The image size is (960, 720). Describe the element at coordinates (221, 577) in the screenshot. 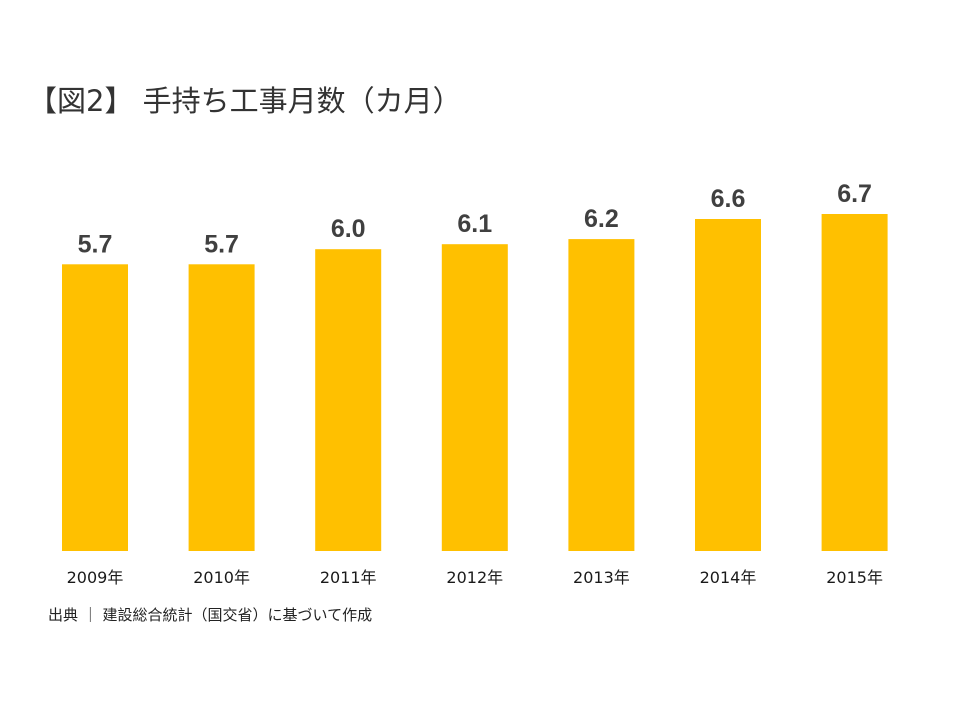

I see `x-tick-label-2: 2010年` at that location.